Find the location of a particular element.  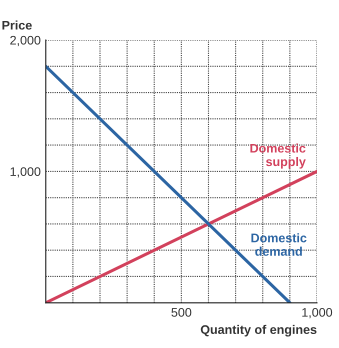

x-tick-label: 500 is located at coordinates (181, 312).